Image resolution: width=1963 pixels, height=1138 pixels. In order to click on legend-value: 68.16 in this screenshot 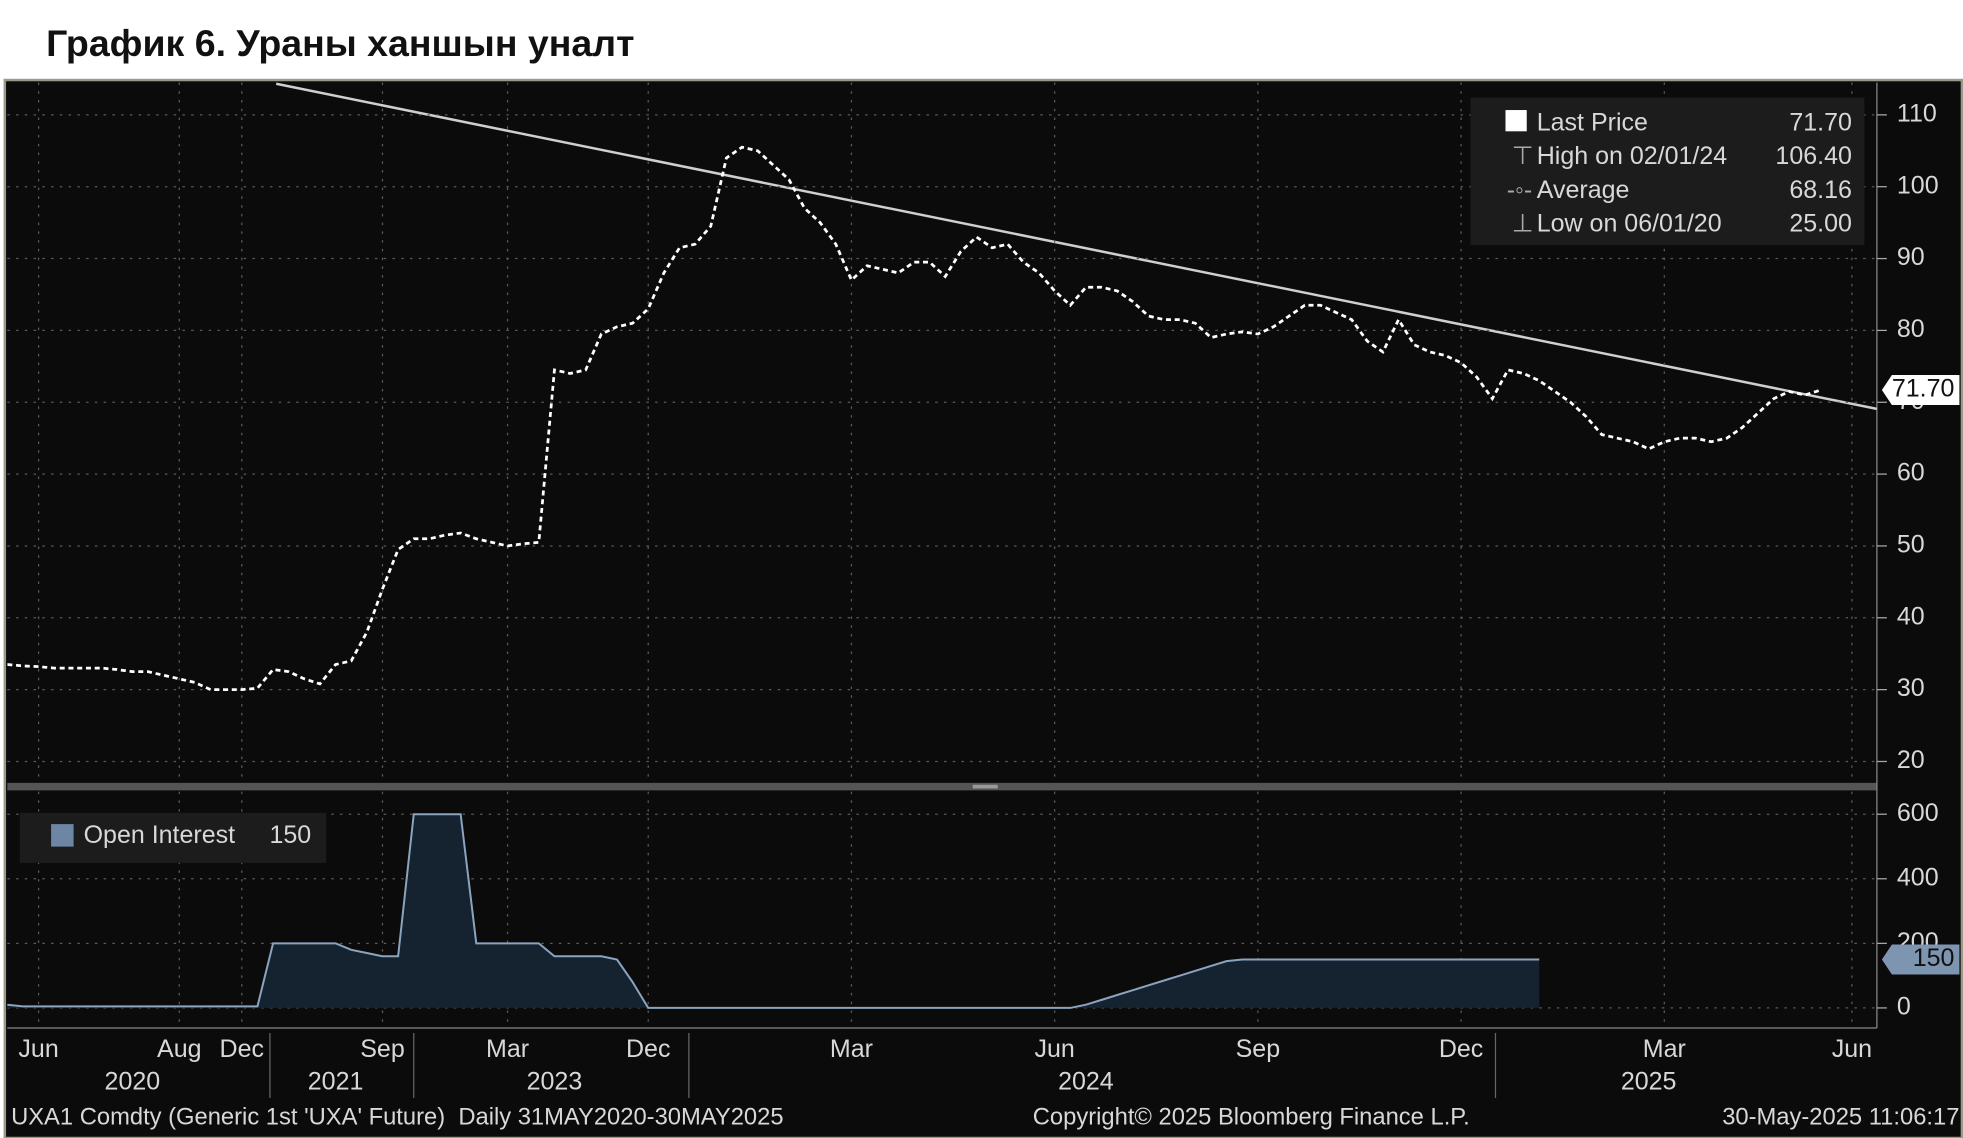, I will do `click(1820, 190)`.